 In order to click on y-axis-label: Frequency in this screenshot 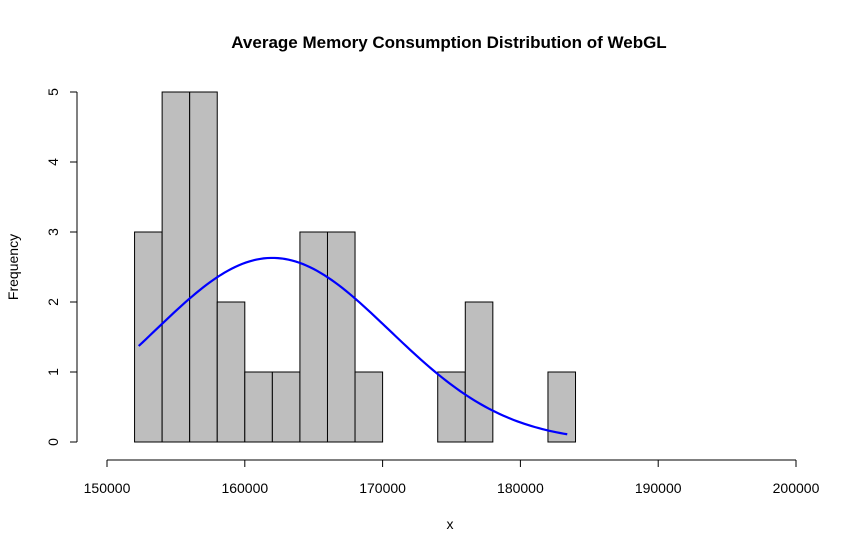, I will do `click(13, 267)`.